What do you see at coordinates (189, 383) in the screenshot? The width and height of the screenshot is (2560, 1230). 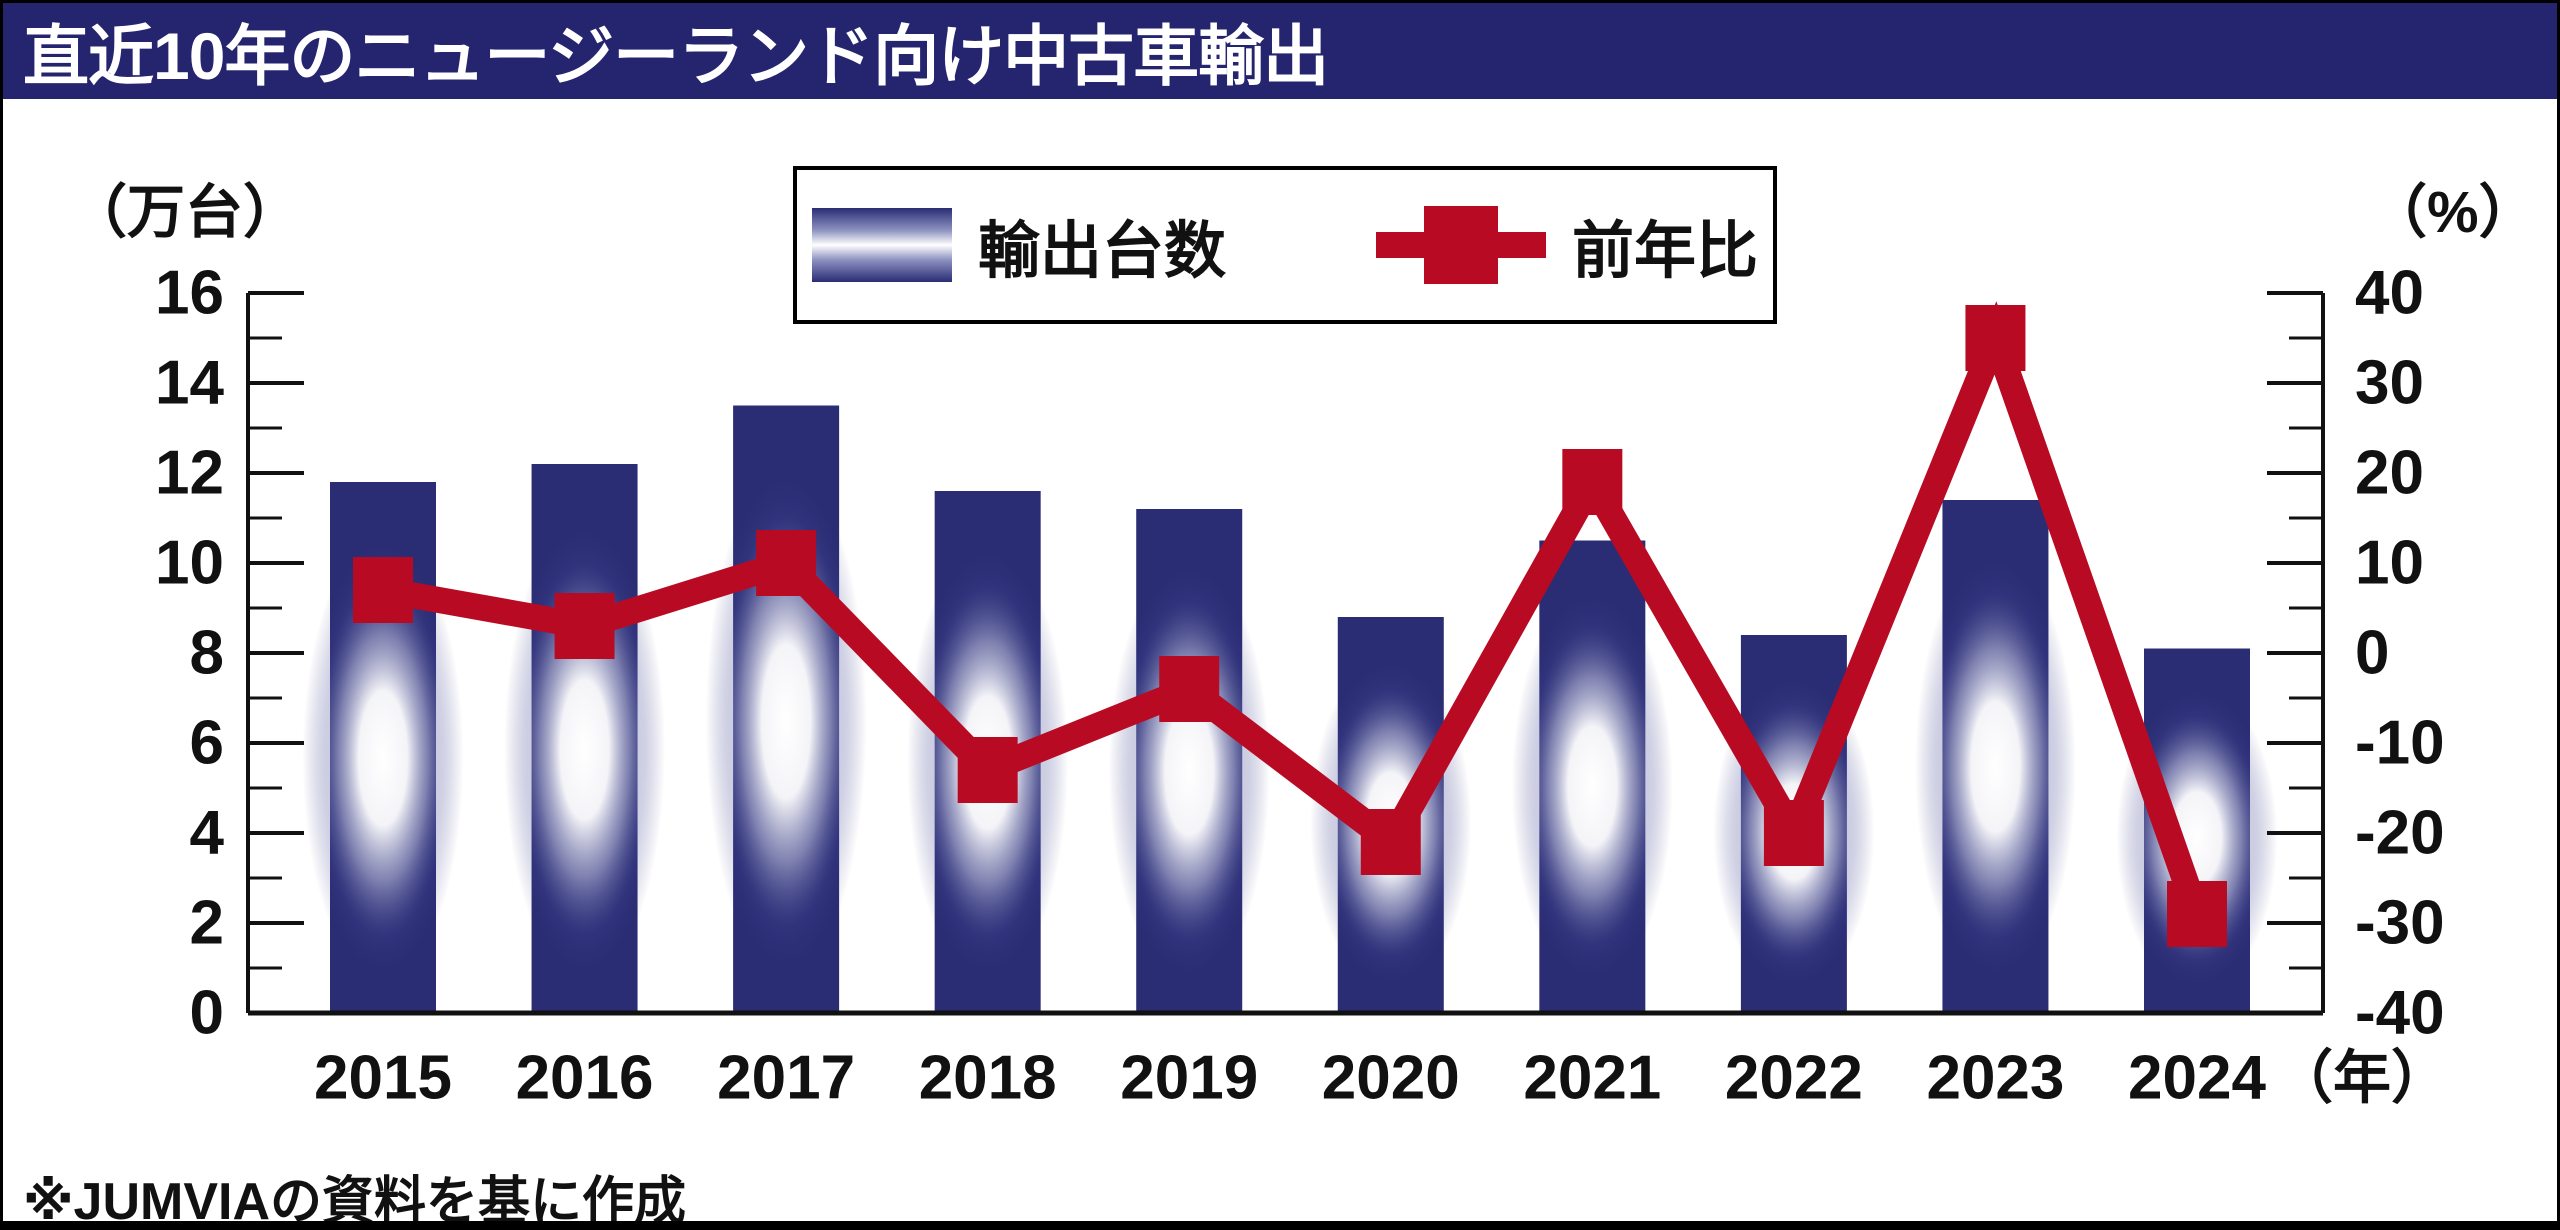 I see `left-tick-label: 14` at bounding box center [189, 383].